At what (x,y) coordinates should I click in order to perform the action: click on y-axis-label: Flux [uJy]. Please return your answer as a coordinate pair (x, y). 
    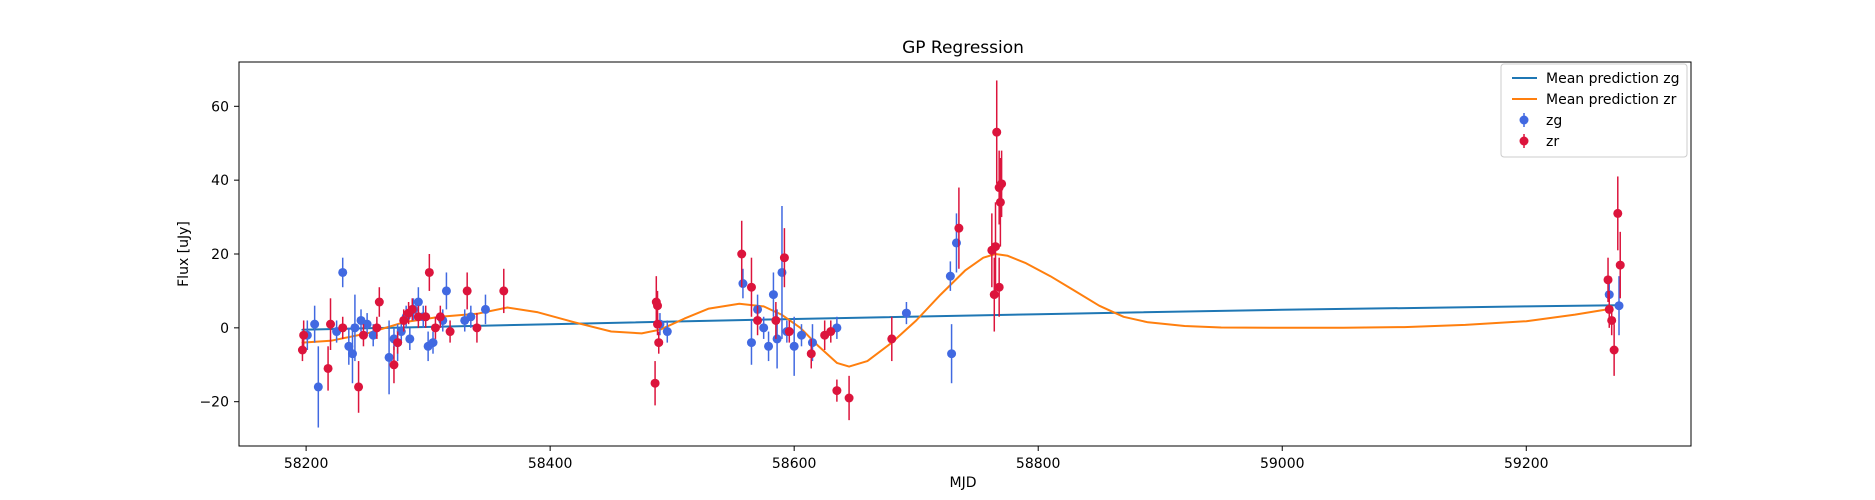
    Looking at the image, I should click on (184, 254).